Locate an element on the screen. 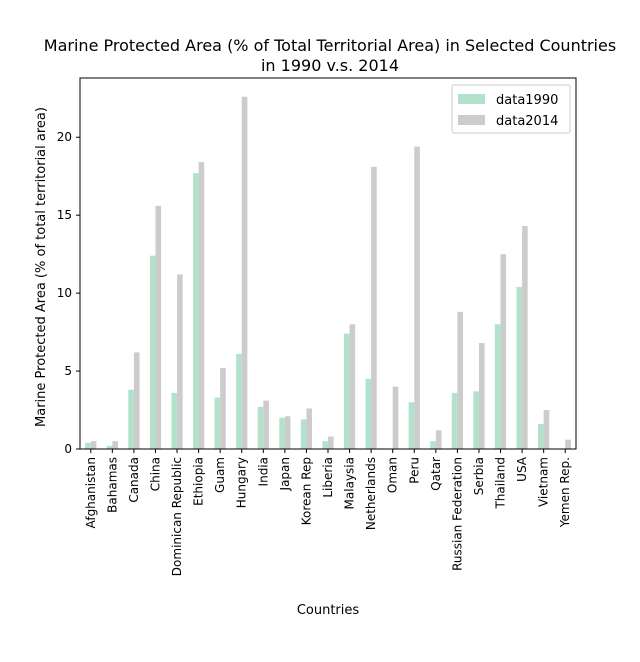 Image resolution: width=640 pixels, height=662 pixels. bar-data2014-vietnam is located at coordinates (546, 429).